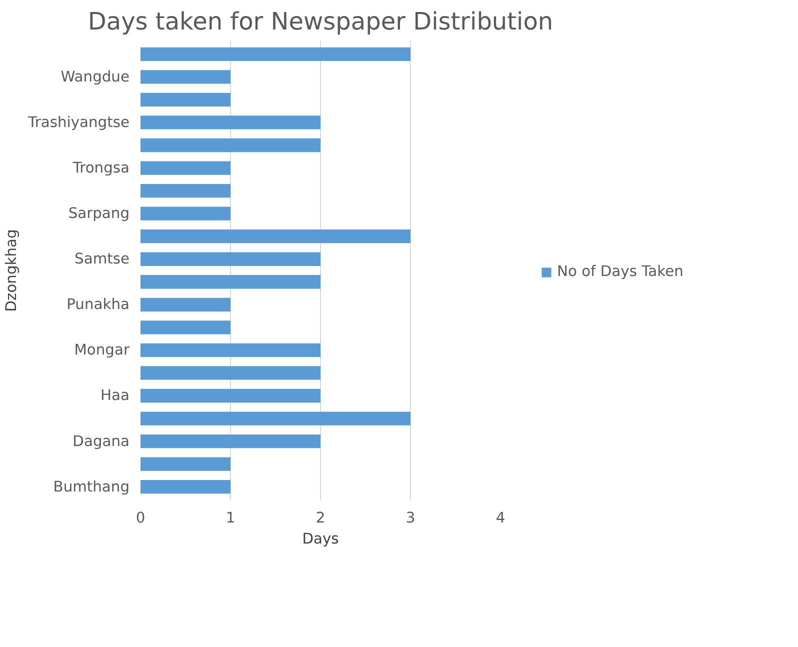 This screenshot has width=798, height=647. What do you see at coordinates (501, 518) in the screenshot?
I see `x-tick-label: 4` at bounding box center [501, 518].